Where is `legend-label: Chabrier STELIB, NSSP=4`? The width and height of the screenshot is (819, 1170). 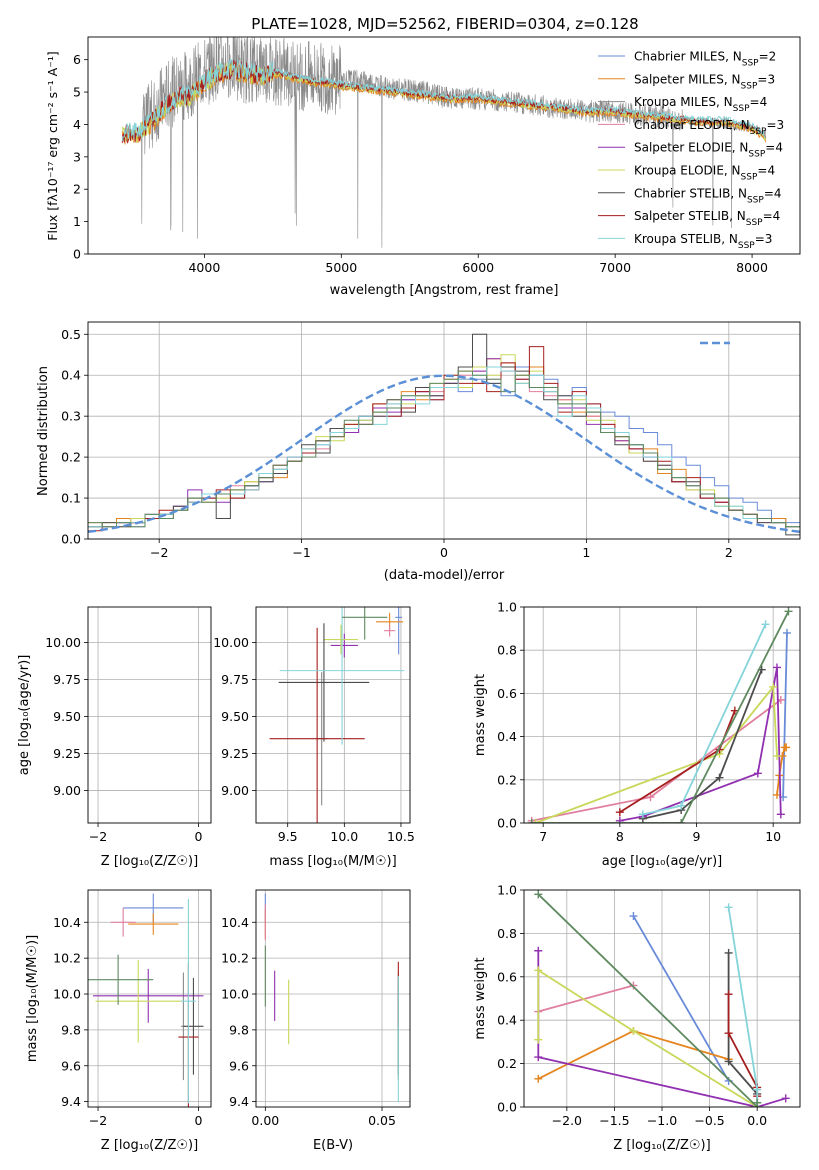 legend-label: Chabrier STELIB, NSSP=4 is located at coordinates (708, 195).